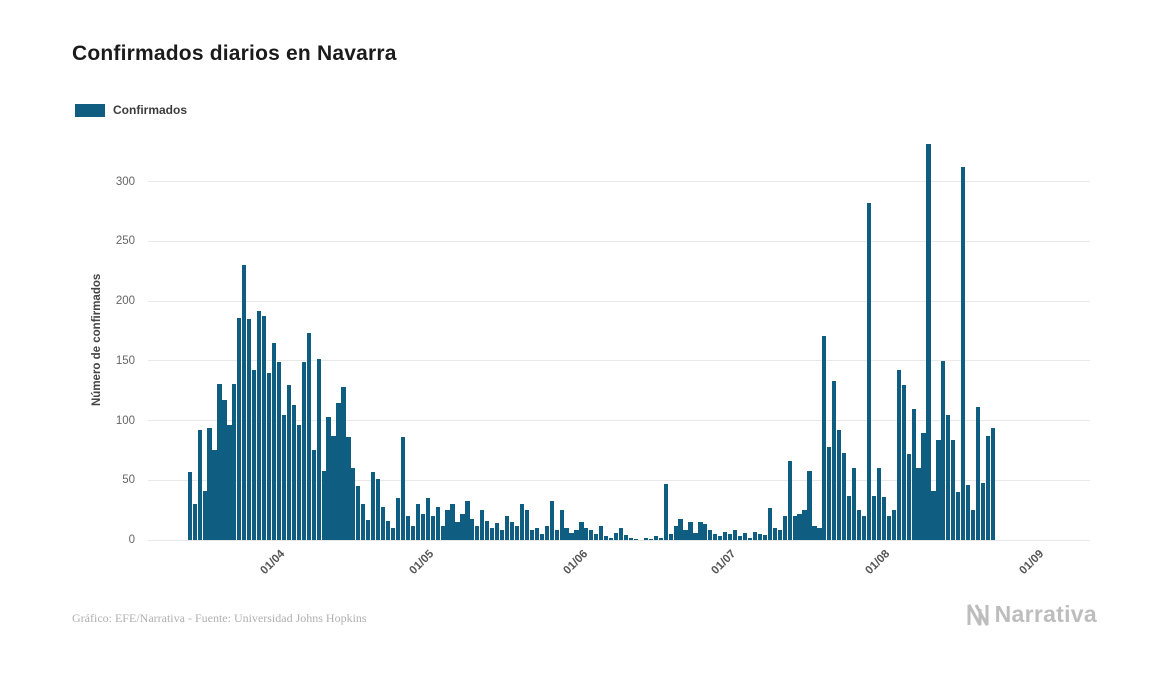 The height and width of the screenshot is (674, 1157). I want to click on y-tick-label: 250, so click(125, 241).